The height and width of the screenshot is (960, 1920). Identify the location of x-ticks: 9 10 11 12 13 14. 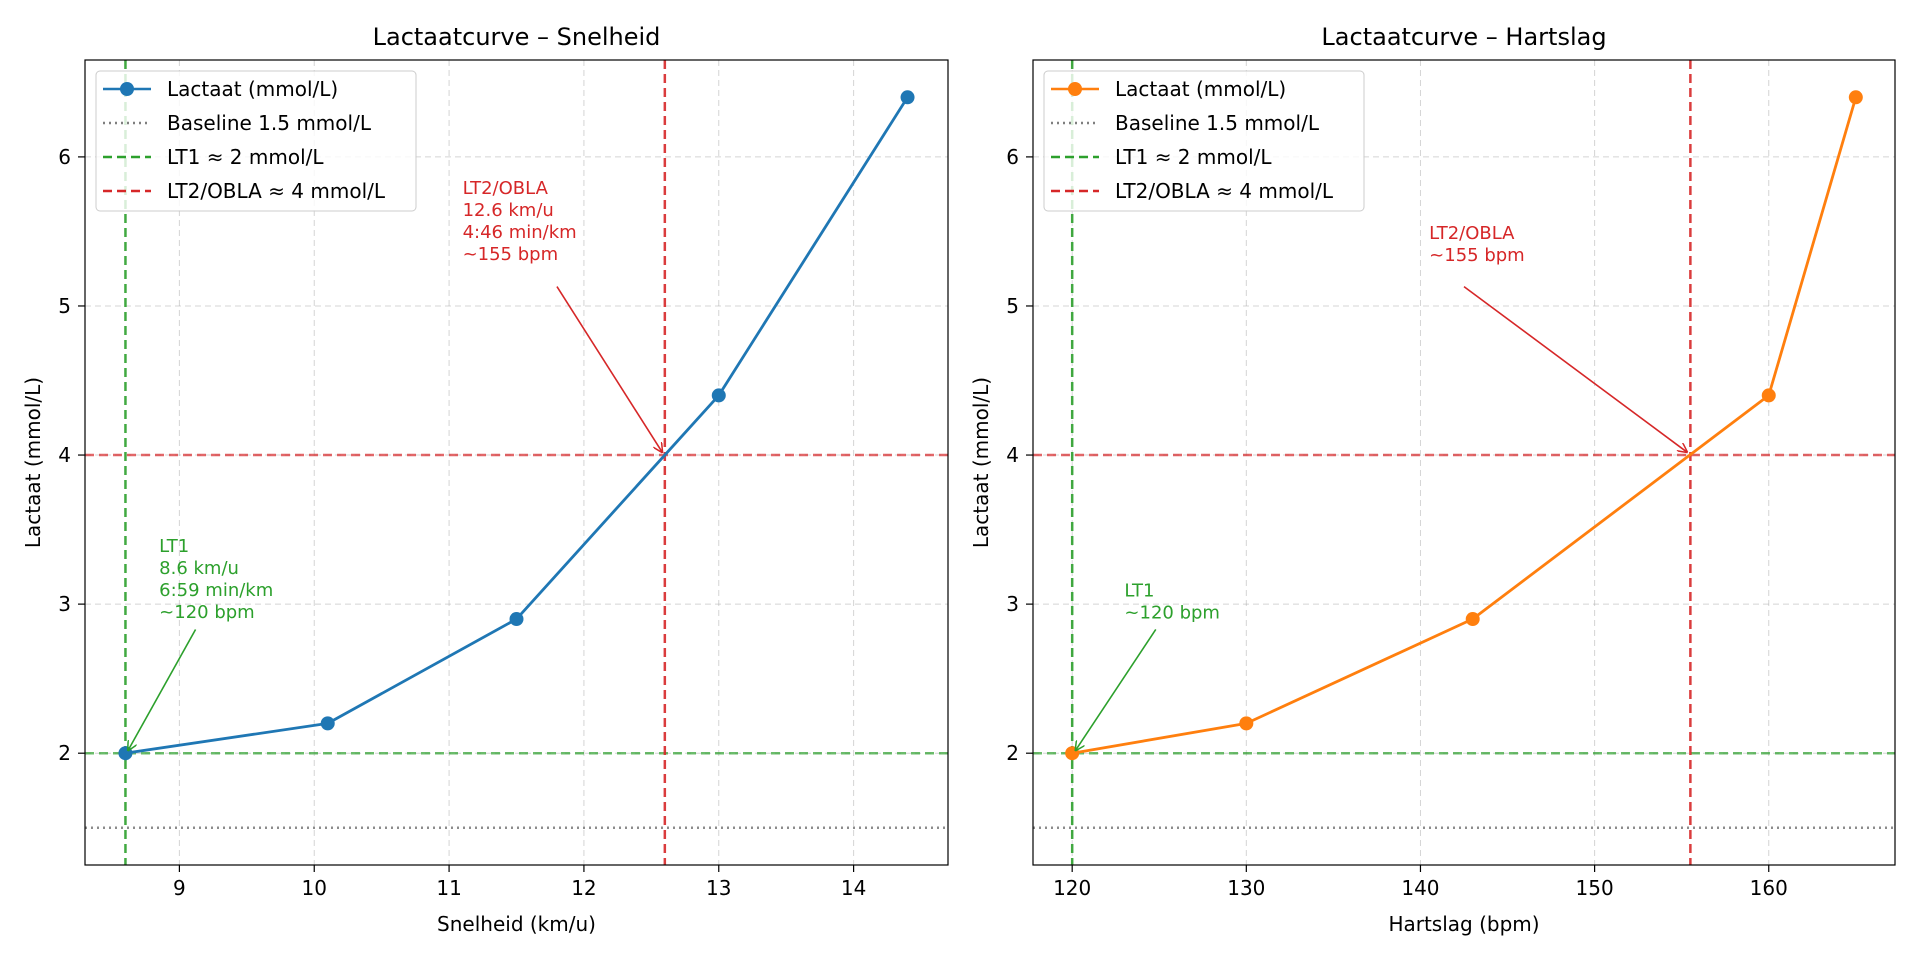
(519, 882).